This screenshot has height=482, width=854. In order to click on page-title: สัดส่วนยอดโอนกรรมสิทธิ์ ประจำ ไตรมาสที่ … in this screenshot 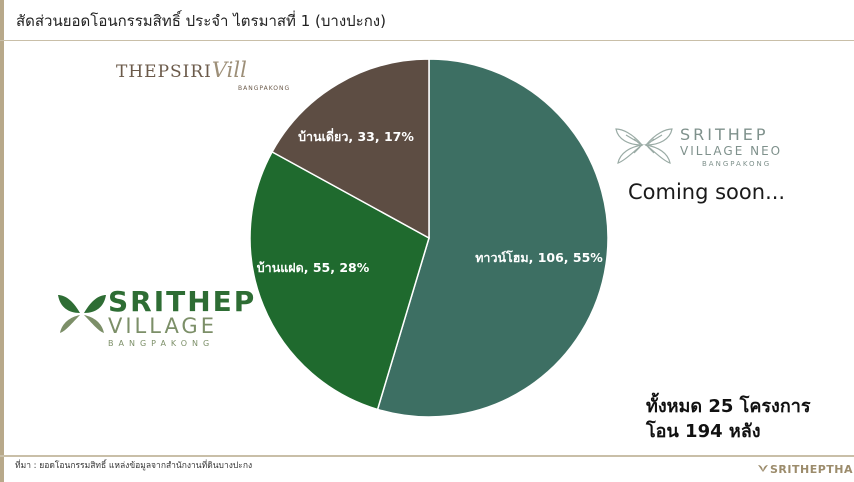, I will do `click(201, 21)`.